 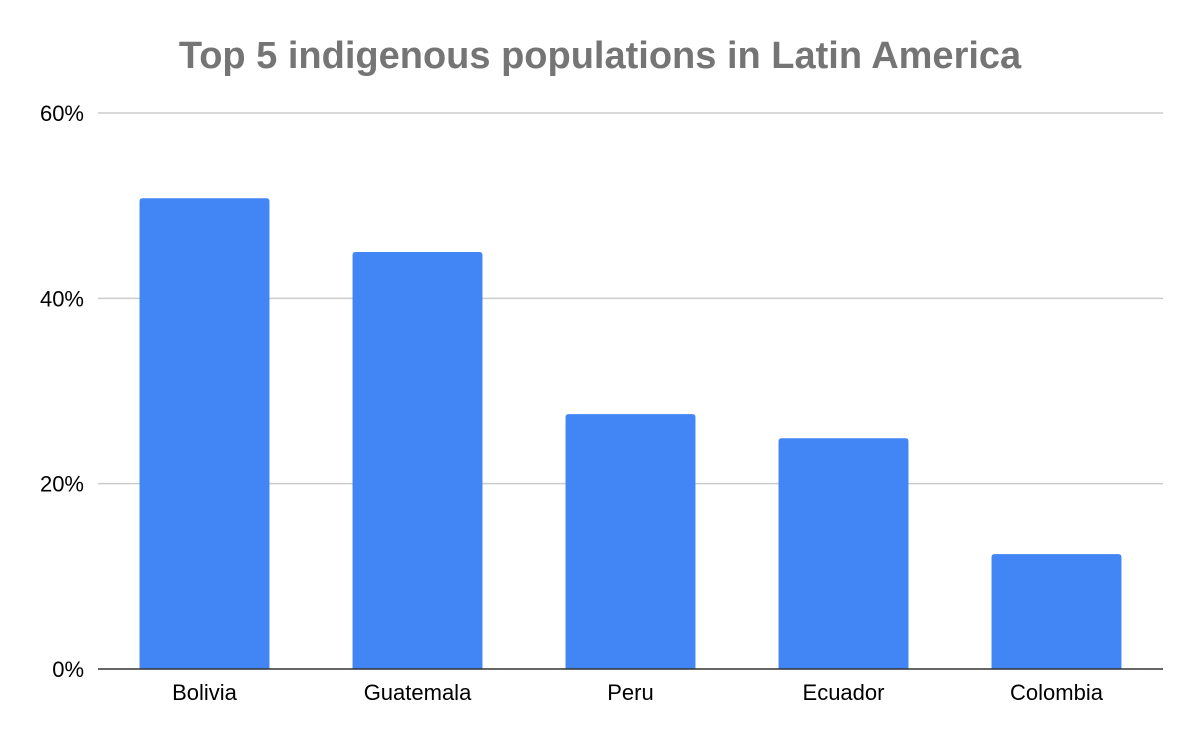 I want to click on y-tick-label: 0%, so click(x=68, y=669).